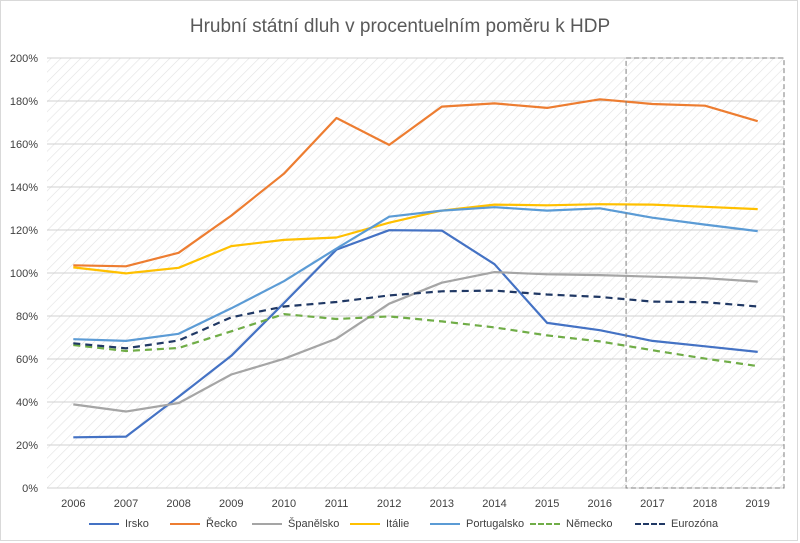 Image resolution: width=800 pixels, height=543 pixels. I want to click on legend-item: Irsko, so click(119, 524).